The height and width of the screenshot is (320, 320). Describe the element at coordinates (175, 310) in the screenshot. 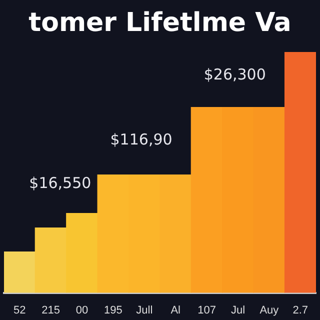

I see `x-tick-label: Al` at that location.